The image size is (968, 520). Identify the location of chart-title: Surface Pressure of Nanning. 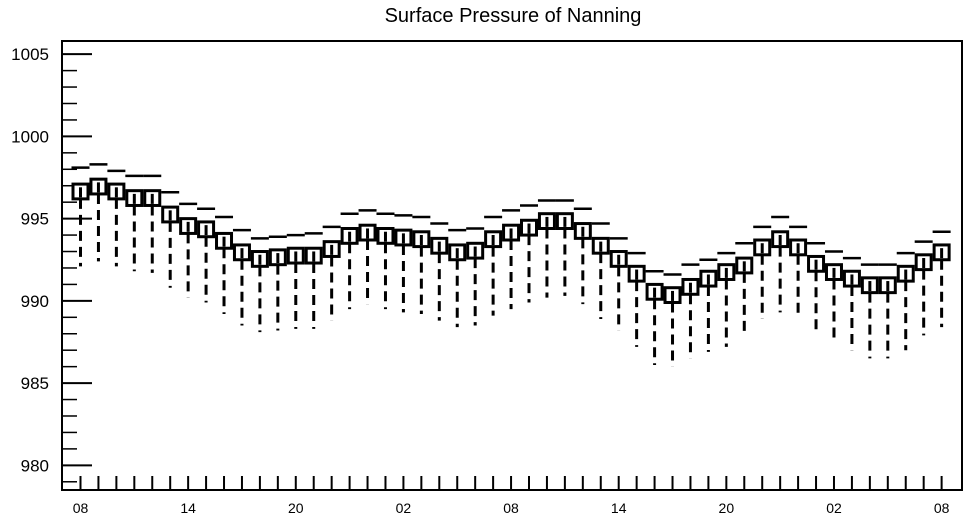
(513, 16).